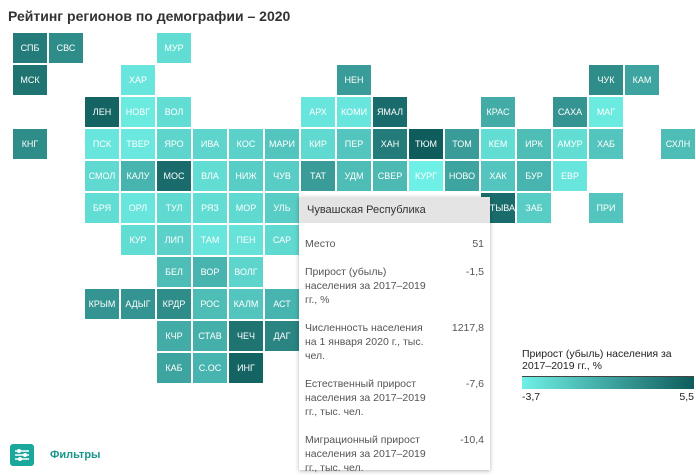 The image size is (696, 475). I want to click on tile: КРАС, so click(498, 112).